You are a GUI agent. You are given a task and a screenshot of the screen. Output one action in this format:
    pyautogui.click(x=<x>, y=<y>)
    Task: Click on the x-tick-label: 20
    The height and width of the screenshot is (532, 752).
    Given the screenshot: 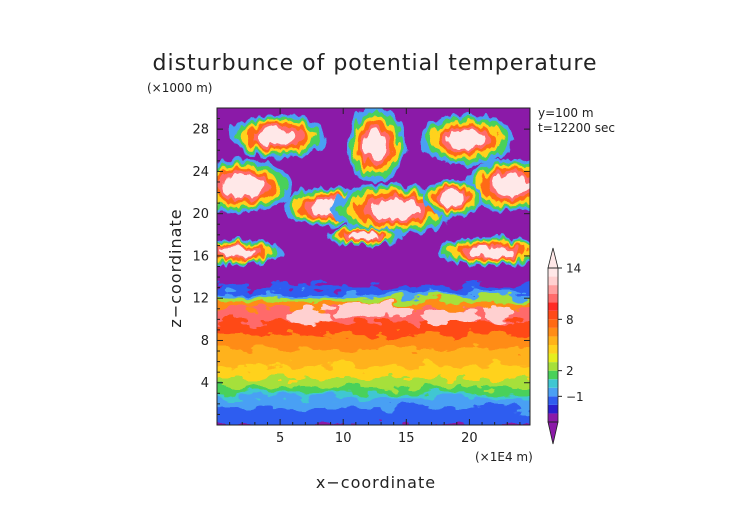 What is the action you would take?
    pyautogui.click(x=469, y=438)
    